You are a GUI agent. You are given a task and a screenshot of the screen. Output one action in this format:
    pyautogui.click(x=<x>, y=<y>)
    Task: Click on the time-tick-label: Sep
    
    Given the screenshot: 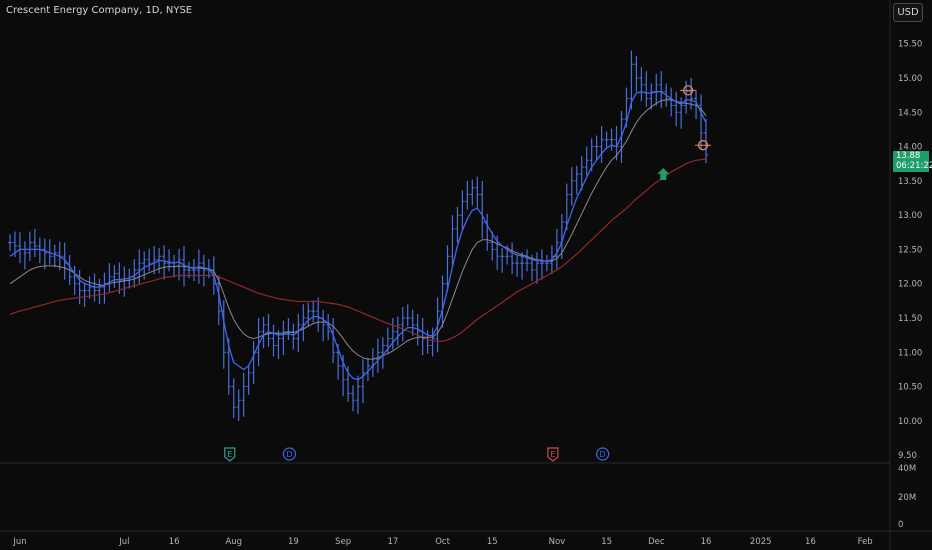 What is the action you would take?
    pyautogui.click(x=343, y=542)
    